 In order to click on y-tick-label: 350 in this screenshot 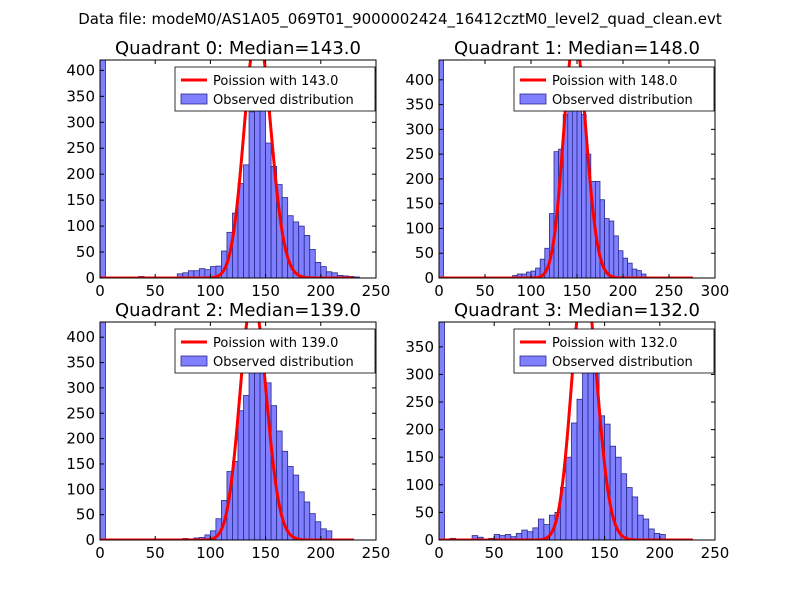, I will do `click(419, 105)`.